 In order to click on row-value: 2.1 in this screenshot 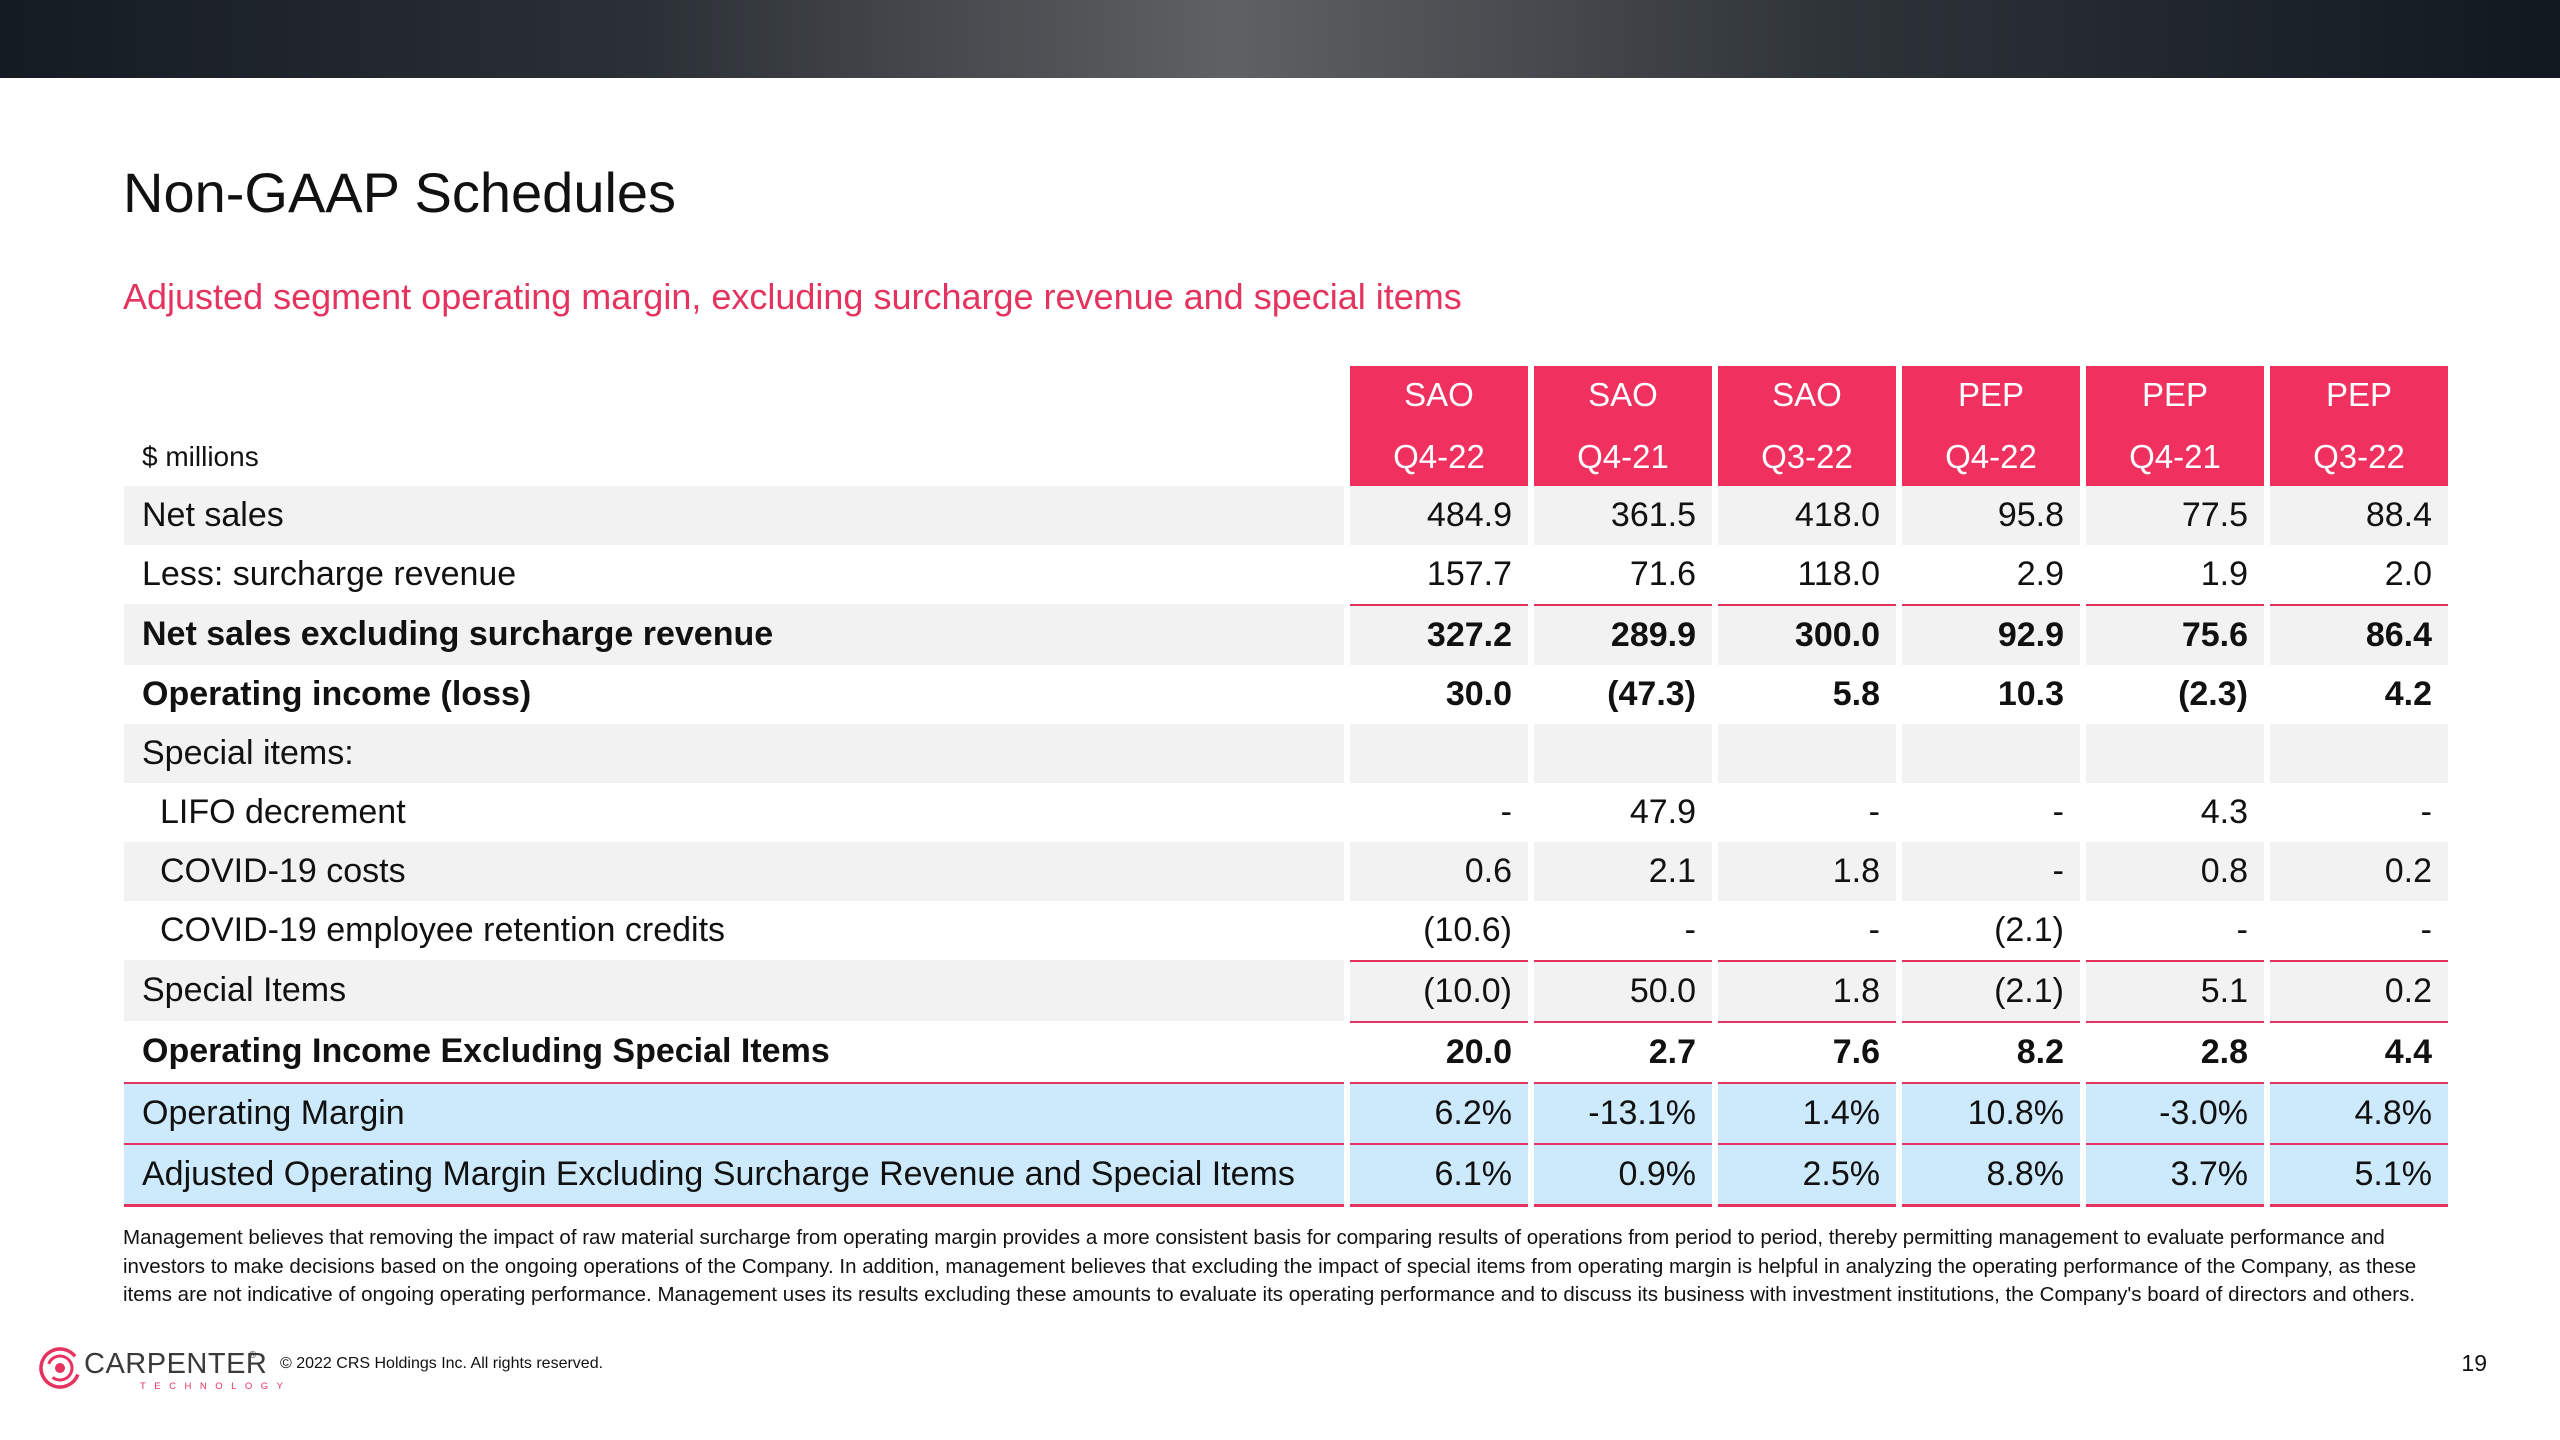, I will do `click(1623, 871)`.